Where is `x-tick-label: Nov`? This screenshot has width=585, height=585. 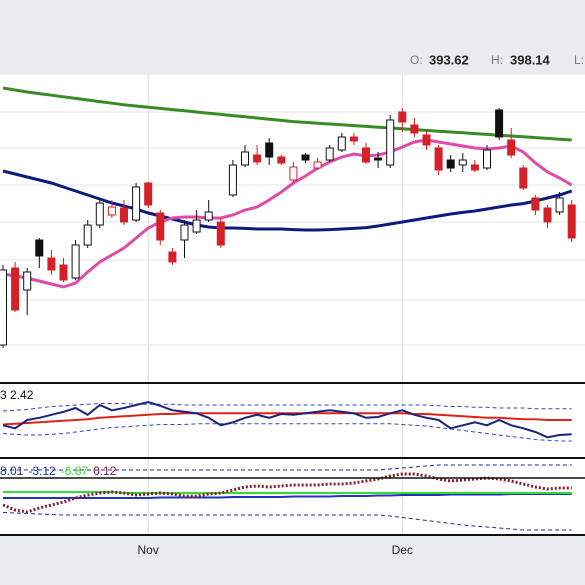
x-tick-label: Nov is located at coordinates (148, 550).